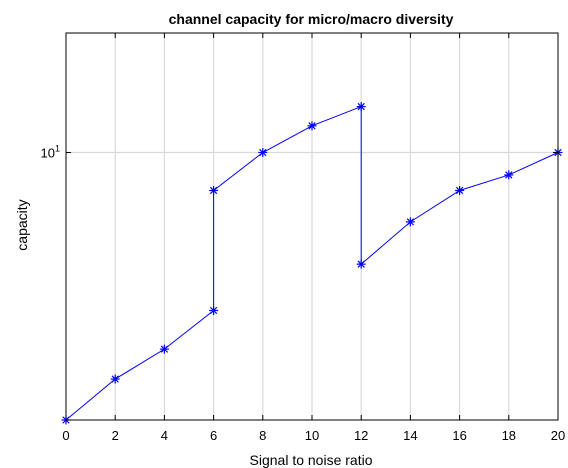 The image size is (568, 468). I want to click on x-tick-label: 6, so click(213, 435).